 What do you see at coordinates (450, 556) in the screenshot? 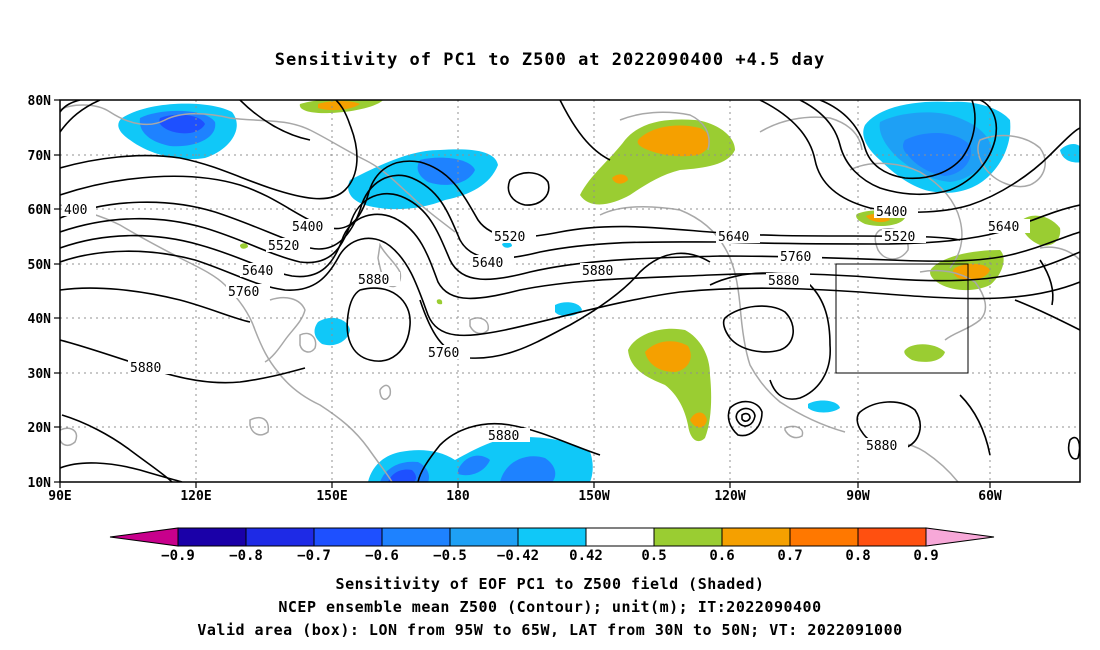
I see `colorbar-label: −0.5` at bounding box center [450, 556].